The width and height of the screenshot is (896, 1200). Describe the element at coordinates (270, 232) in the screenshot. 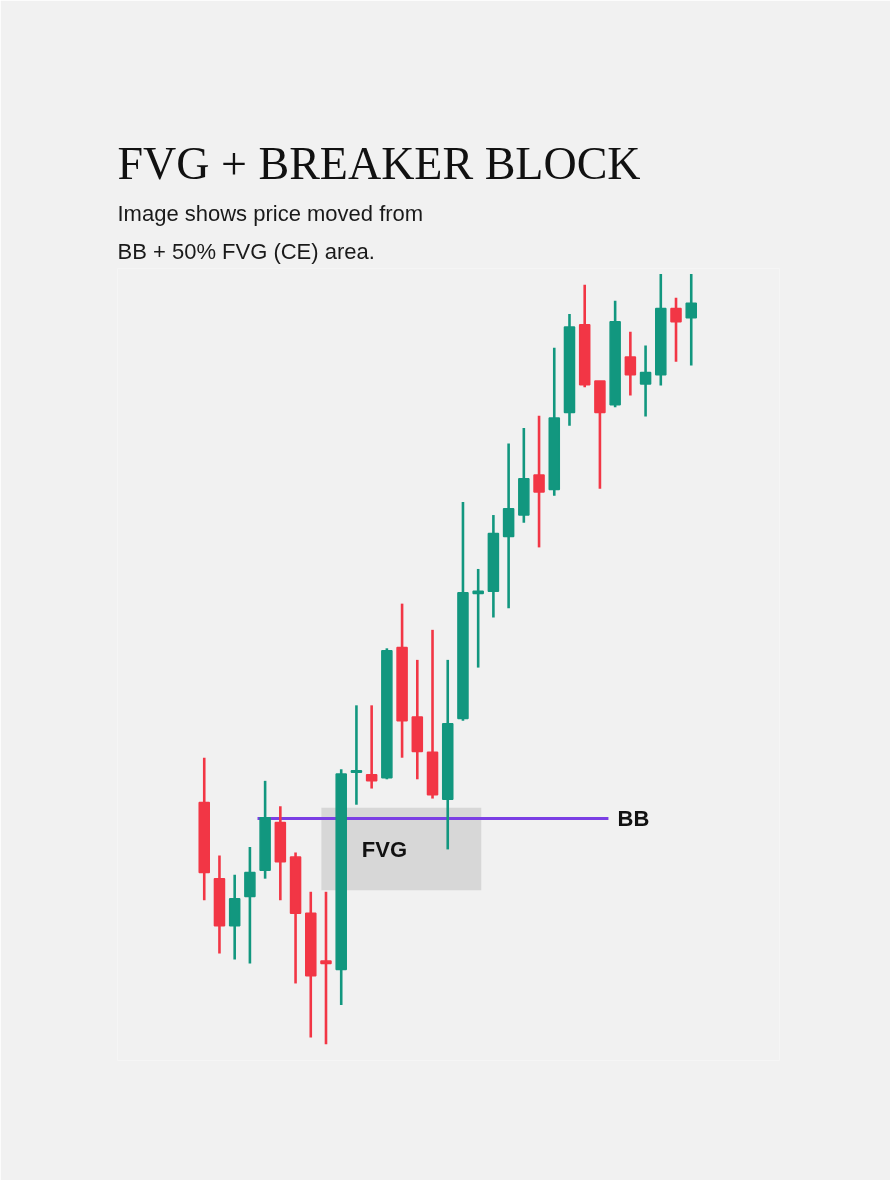

I see `chart-subtitle: Image shows price moved from BB + 50% FVG (CE) area.` at that location.